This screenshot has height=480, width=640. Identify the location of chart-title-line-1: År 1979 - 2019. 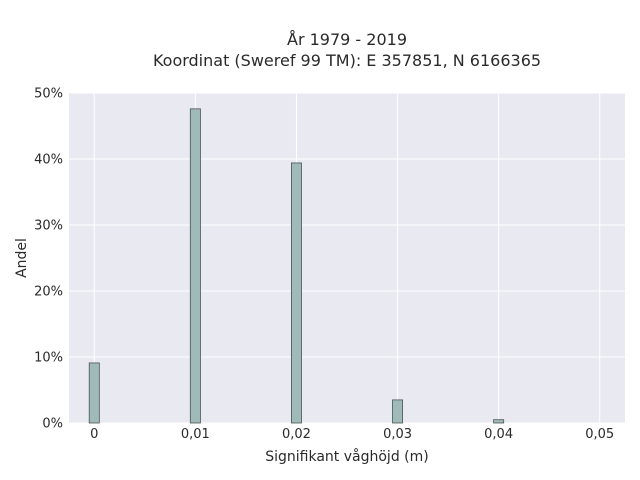
(347, 39).